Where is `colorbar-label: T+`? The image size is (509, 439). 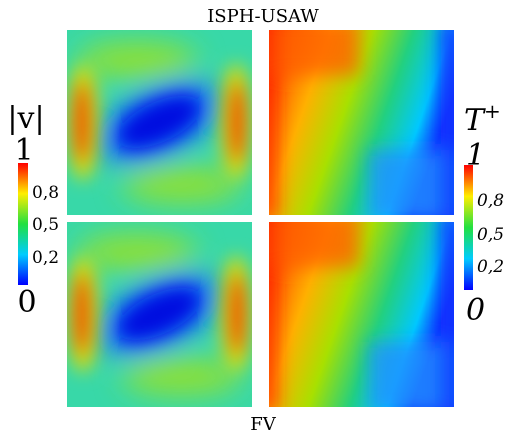
colorbar-label: T+ is located at coordinates (482, 118).